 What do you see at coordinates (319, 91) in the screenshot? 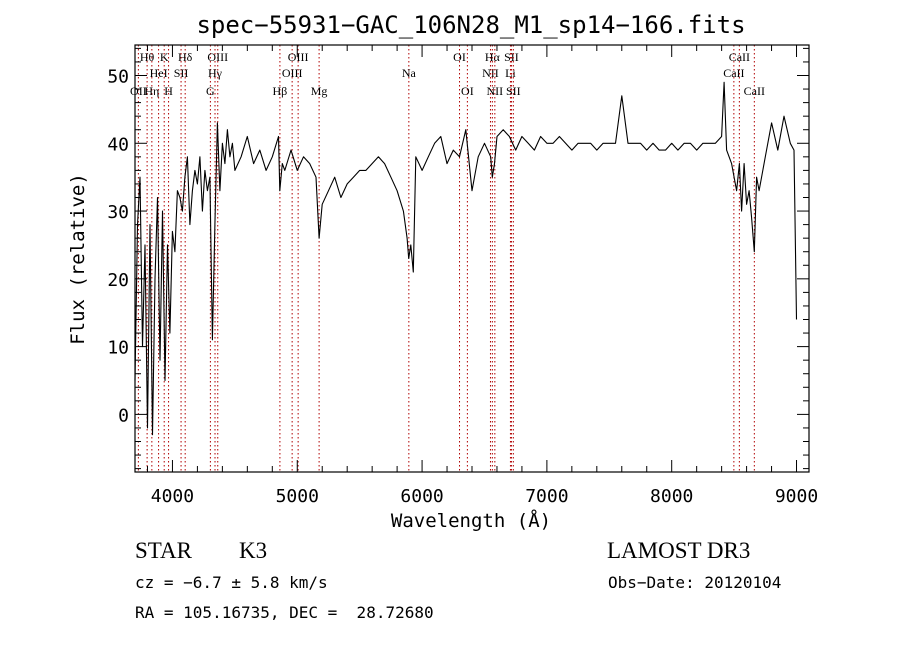
I see `marker-label-14: Mg` at bounding box center [319, 91].